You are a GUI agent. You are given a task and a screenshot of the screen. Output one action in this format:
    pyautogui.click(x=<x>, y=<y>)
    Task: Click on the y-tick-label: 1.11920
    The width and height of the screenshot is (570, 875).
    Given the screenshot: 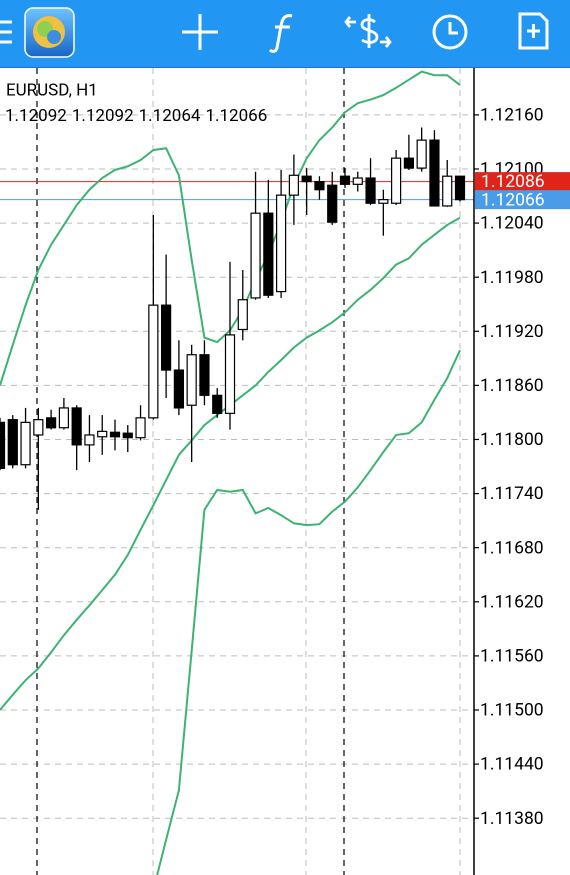 What is the action you would take?
    pyautogui.click(x=512, y=332)
    